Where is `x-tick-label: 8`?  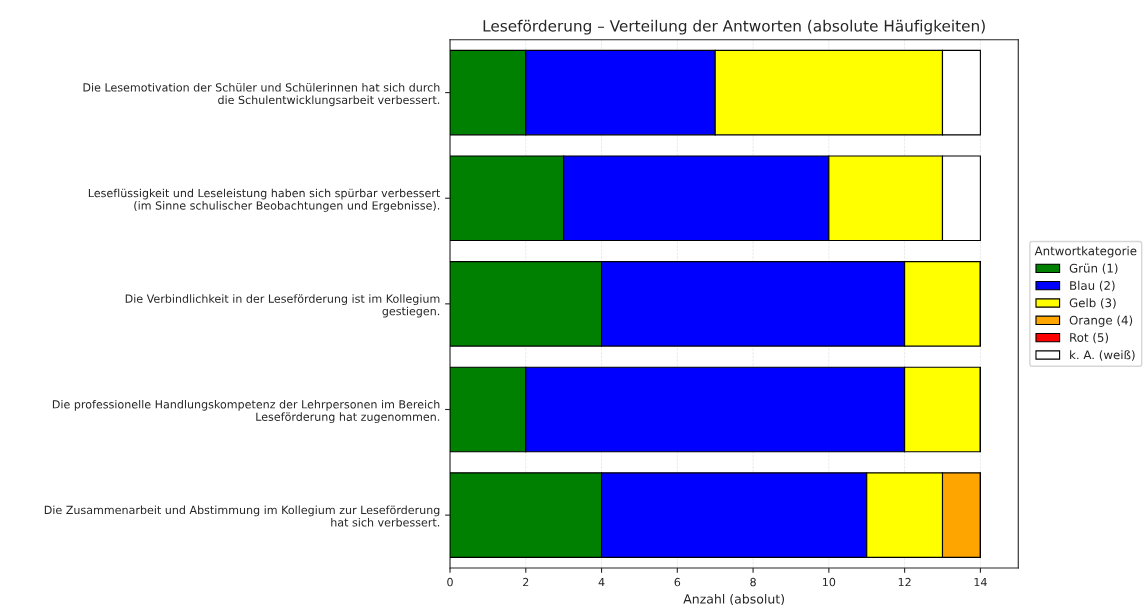
x-tick-label: 8 is located at coordinates (753, 582).